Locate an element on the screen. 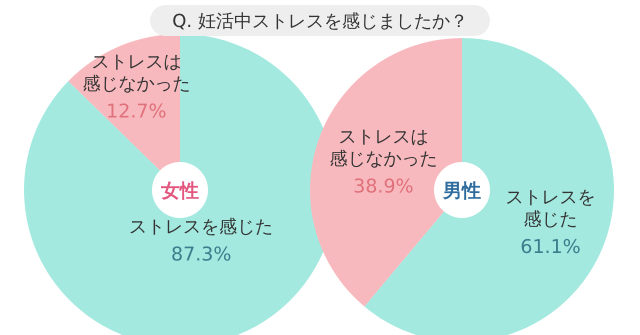 Image resolution: width=640 pixels, height=335 pixels. text: 男性 is located at coordinates (461, 191).